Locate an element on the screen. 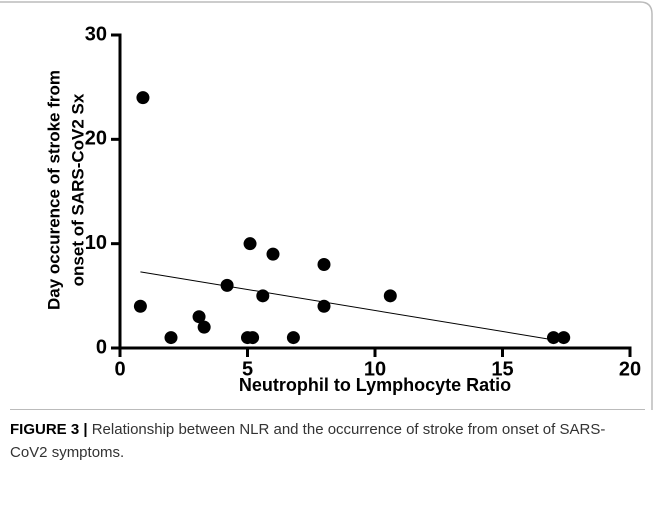 The height and width of the screenshot is (515, 655). caption-rule is located at coordinates (327, 409).